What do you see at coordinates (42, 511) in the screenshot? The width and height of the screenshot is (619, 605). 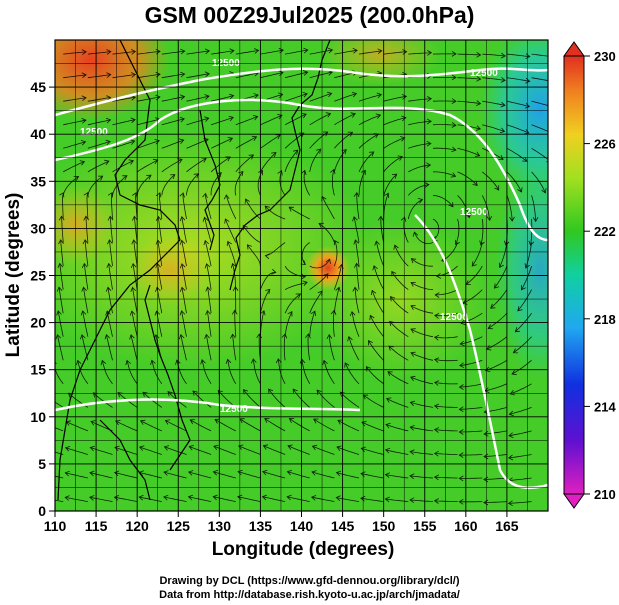 I see `y-tick-label: 0` at bounding box center [42, 511].